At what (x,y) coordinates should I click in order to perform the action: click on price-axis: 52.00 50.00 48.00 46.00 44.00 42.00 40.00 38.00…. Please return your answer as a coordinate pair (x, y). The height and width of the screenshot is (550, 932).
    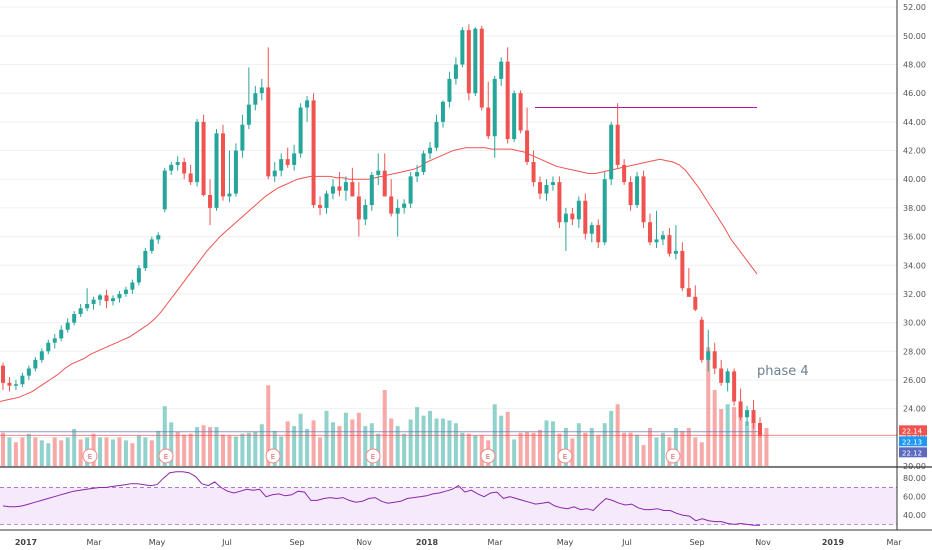
    Looking at the image, I should click on (914, 275).